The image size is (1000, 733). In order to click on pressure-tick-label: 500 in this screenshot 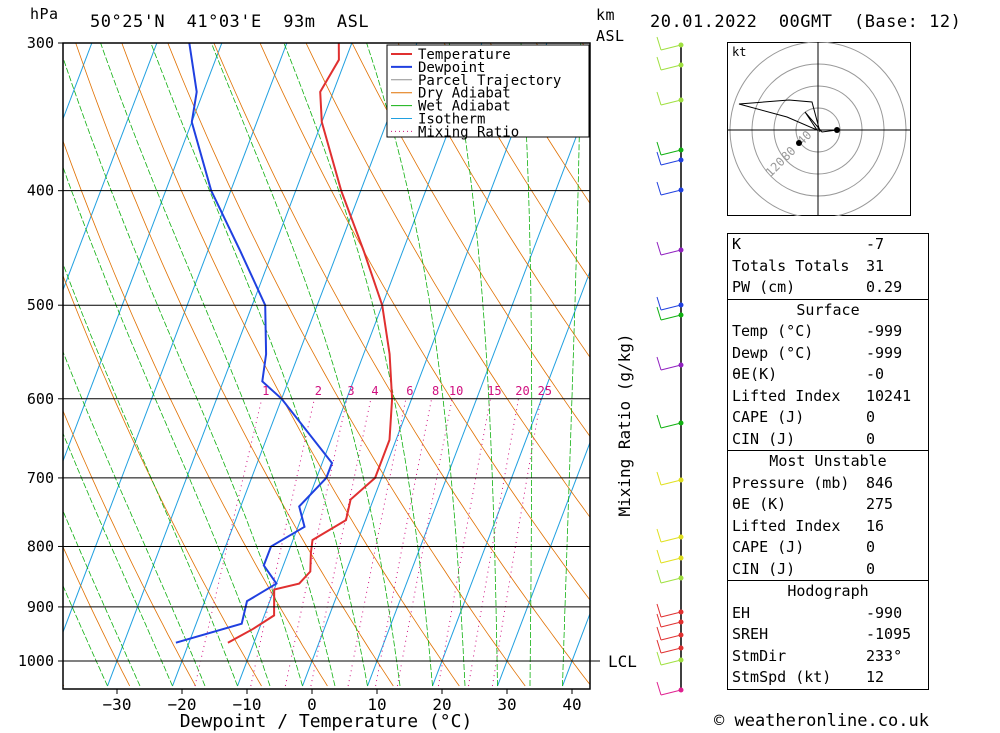, I will do `click(40, 305)`.